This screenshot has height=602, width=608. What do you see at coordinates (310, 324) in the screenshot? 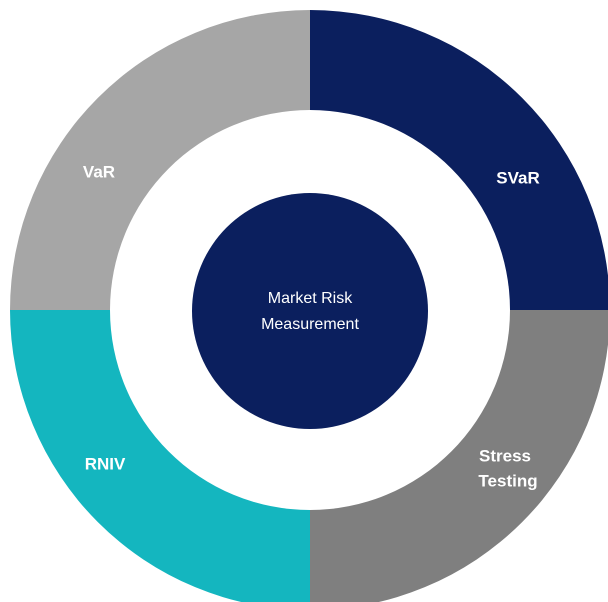
I see `center-label: Measurement` at bounding box center [310, 324].